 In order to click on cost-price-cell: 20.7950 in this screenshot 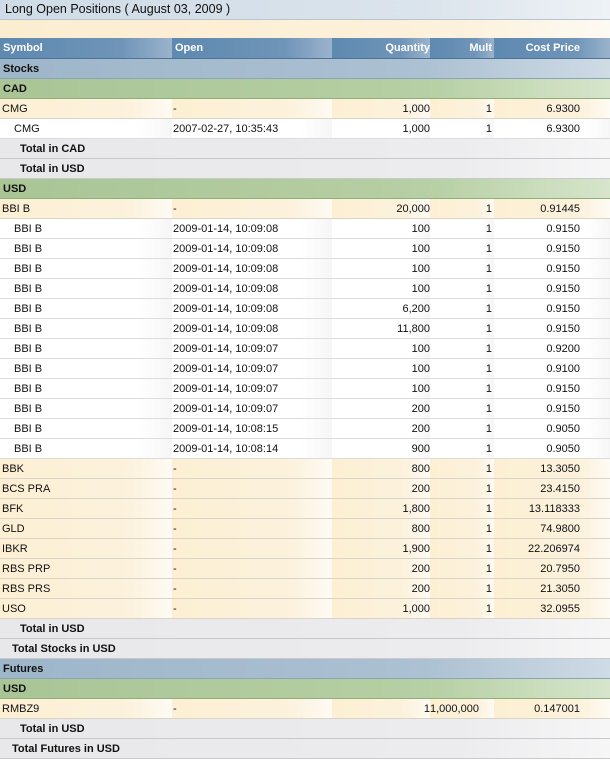, I will do `click(552, 568)`.